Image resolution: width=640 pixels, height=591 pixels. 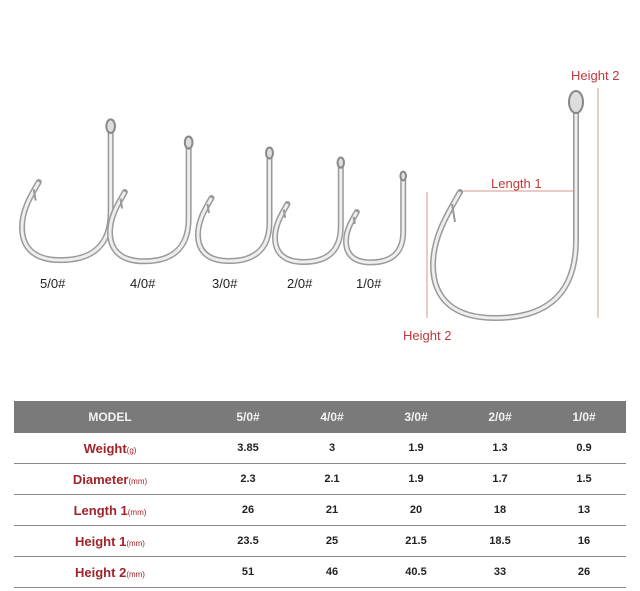 I want to click on table-cell: 20, so click(x=416, y=510).